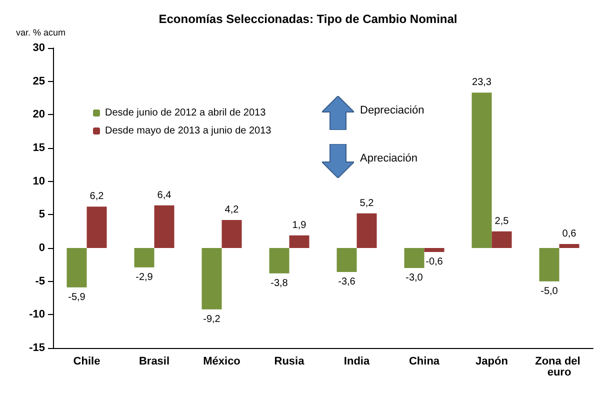 The height and width of the screenshot is (405, 605). Describe the element at coordinates (415, 278) in the screenshot. I see `data-label: -3,0` at that location.